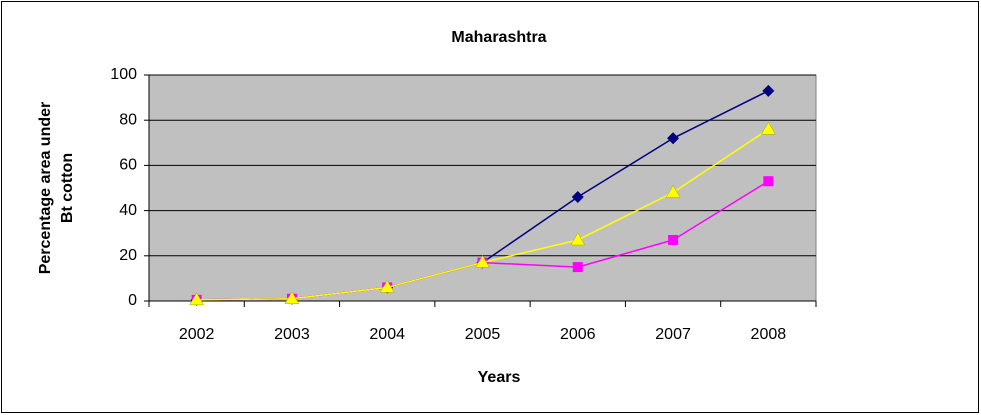  I want to click on y-axis-label: Percentage area under Bt cotton, so click(56, 188).